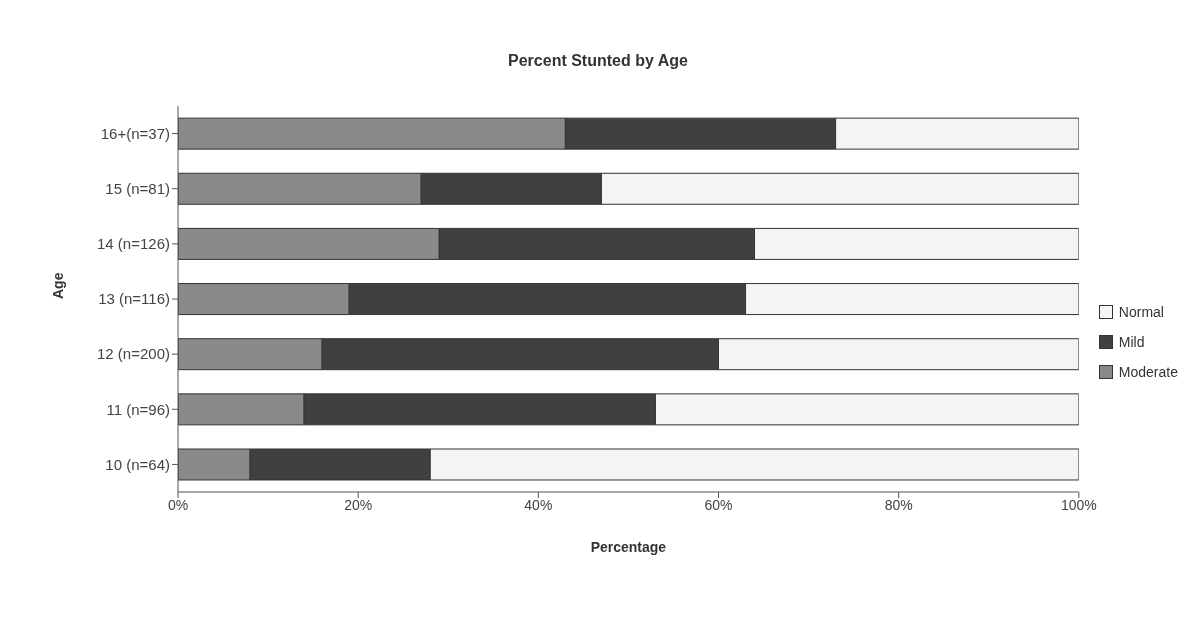  Describe the element at coordinates (134, 299) in the screenshot. I see `y-tick-label: 13 (n=116)` at that location.